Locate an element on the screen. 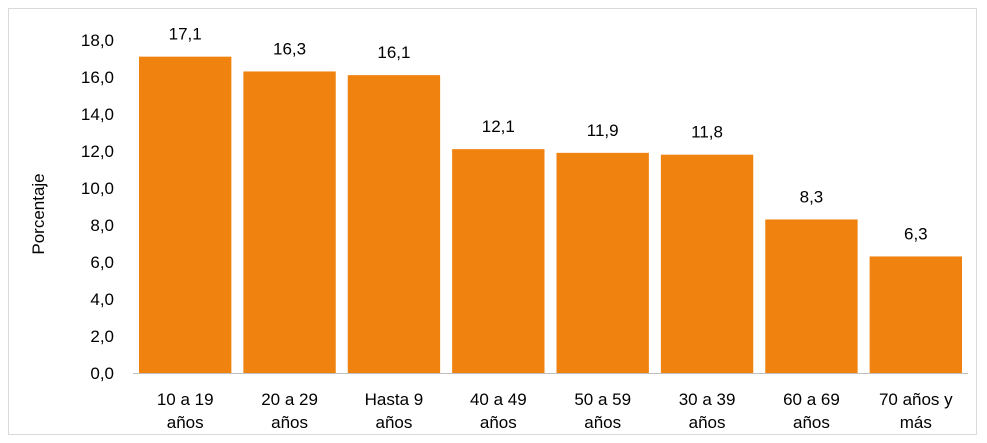 Image resolution: width=987 pixels, height=443 pixels. category-label: 30 a 39 is located at coordinates (707, 399).